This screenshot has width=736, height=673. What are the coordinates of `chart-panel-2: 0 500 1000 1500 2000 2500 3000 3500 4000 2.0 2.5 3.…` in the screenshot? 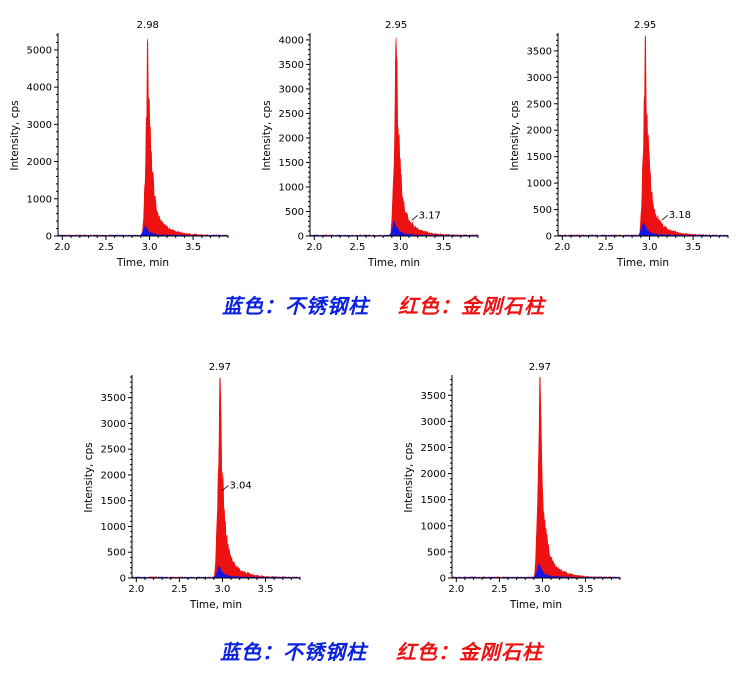 It's located at (370, 144).